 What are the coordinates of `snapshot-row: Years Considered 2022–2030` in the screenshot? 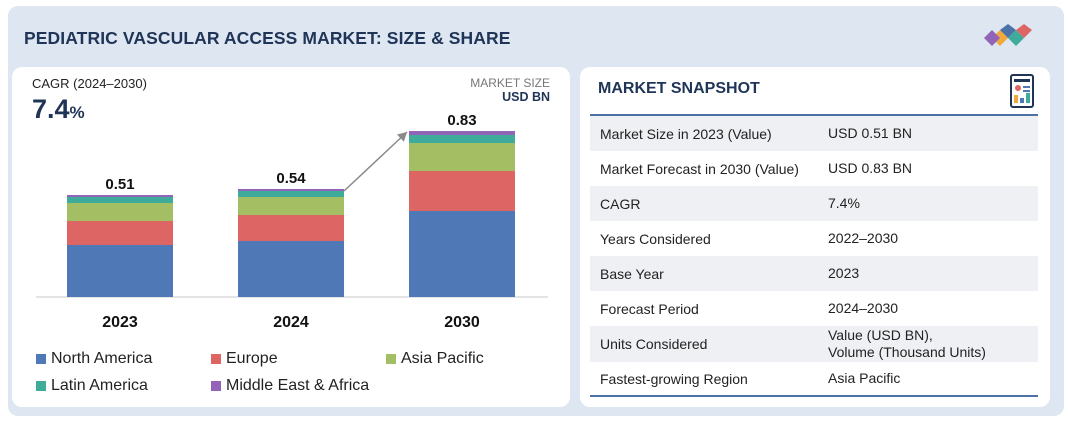 It's located at (749, 238).